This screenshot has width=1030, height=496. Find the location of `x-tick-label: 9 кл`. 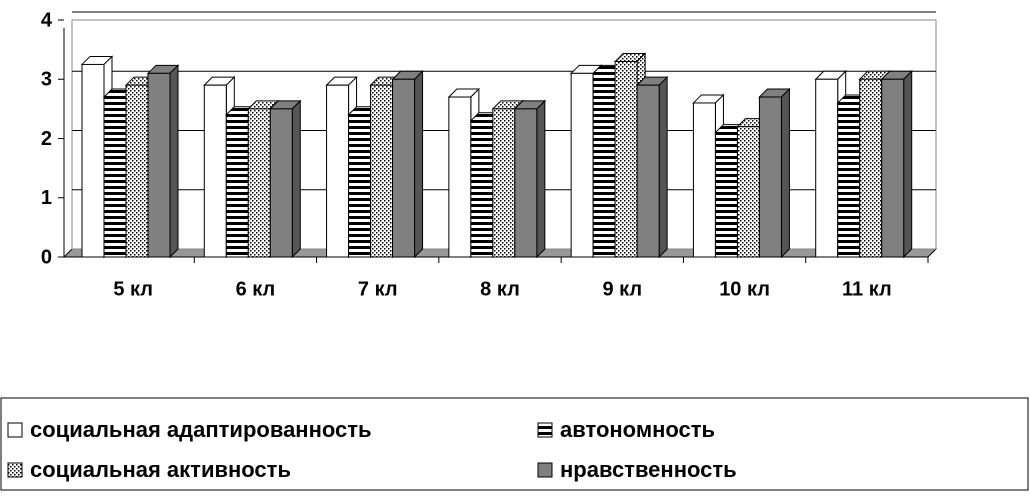

x-tick-label: 9 кл is located at coordinates (622, 289).